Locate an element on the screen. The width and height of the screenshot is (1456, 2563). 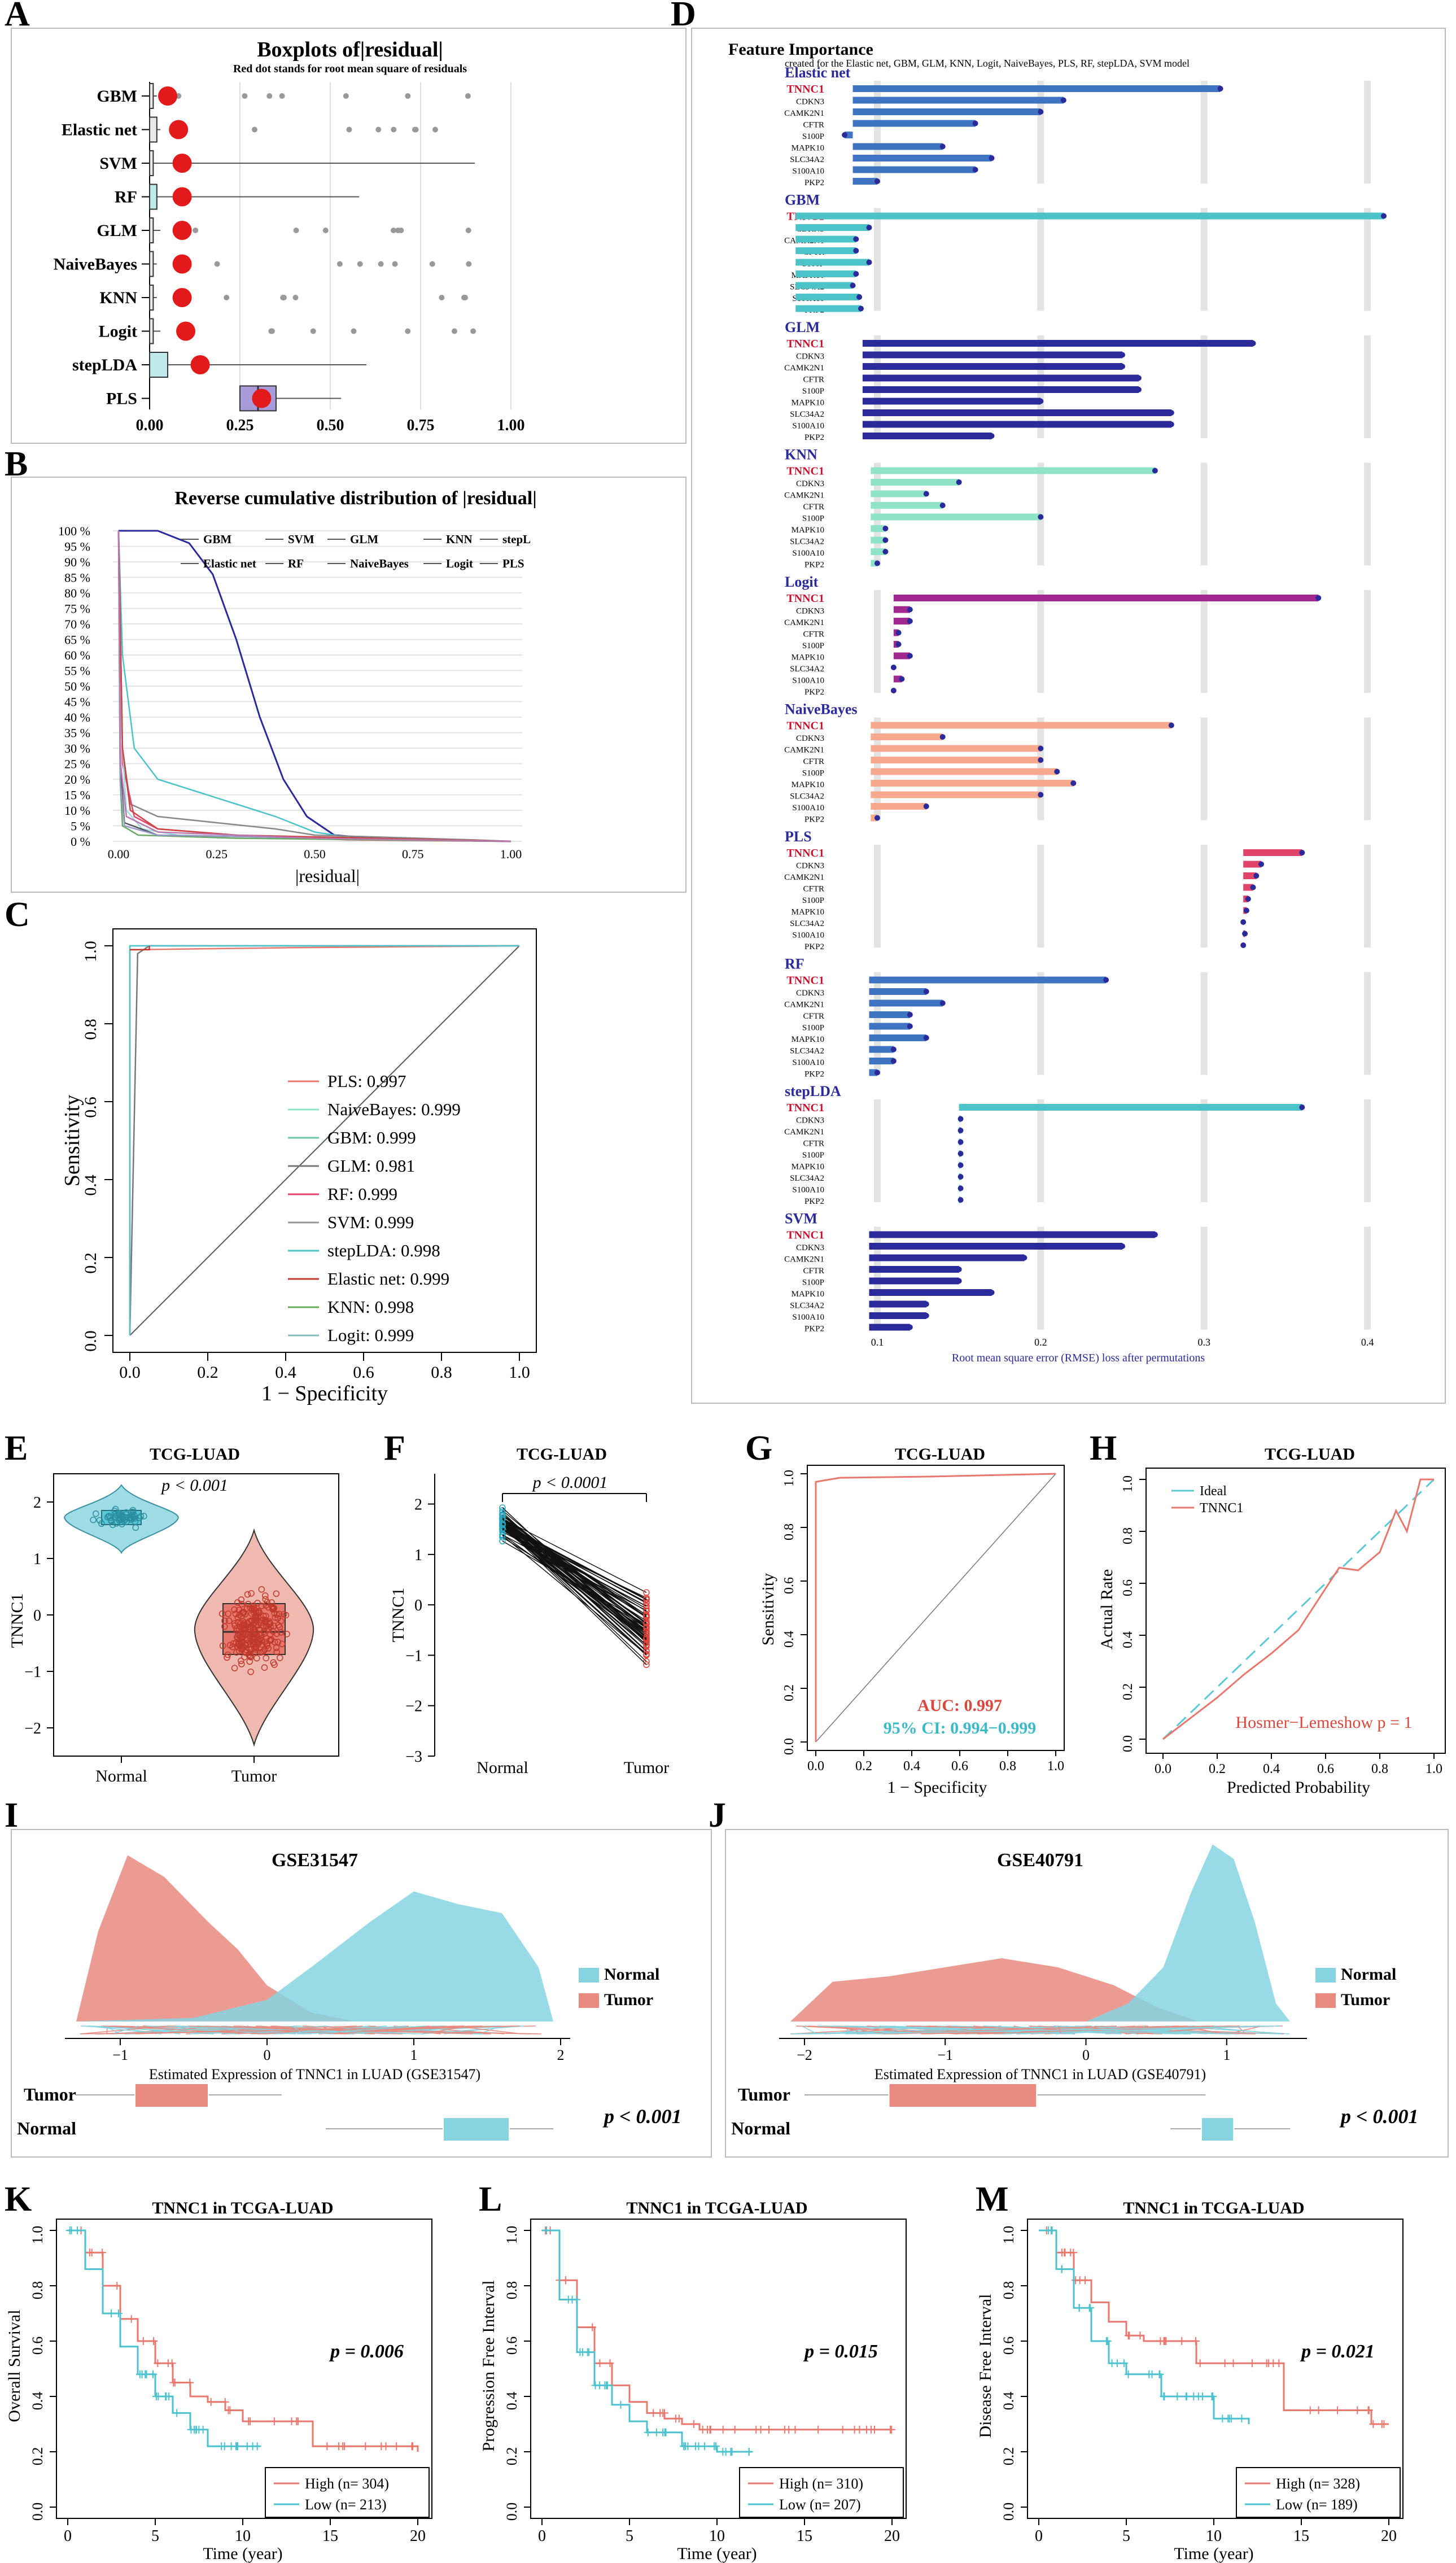
y-tick-label: 0.6 is located at coordinates (790, 1586).